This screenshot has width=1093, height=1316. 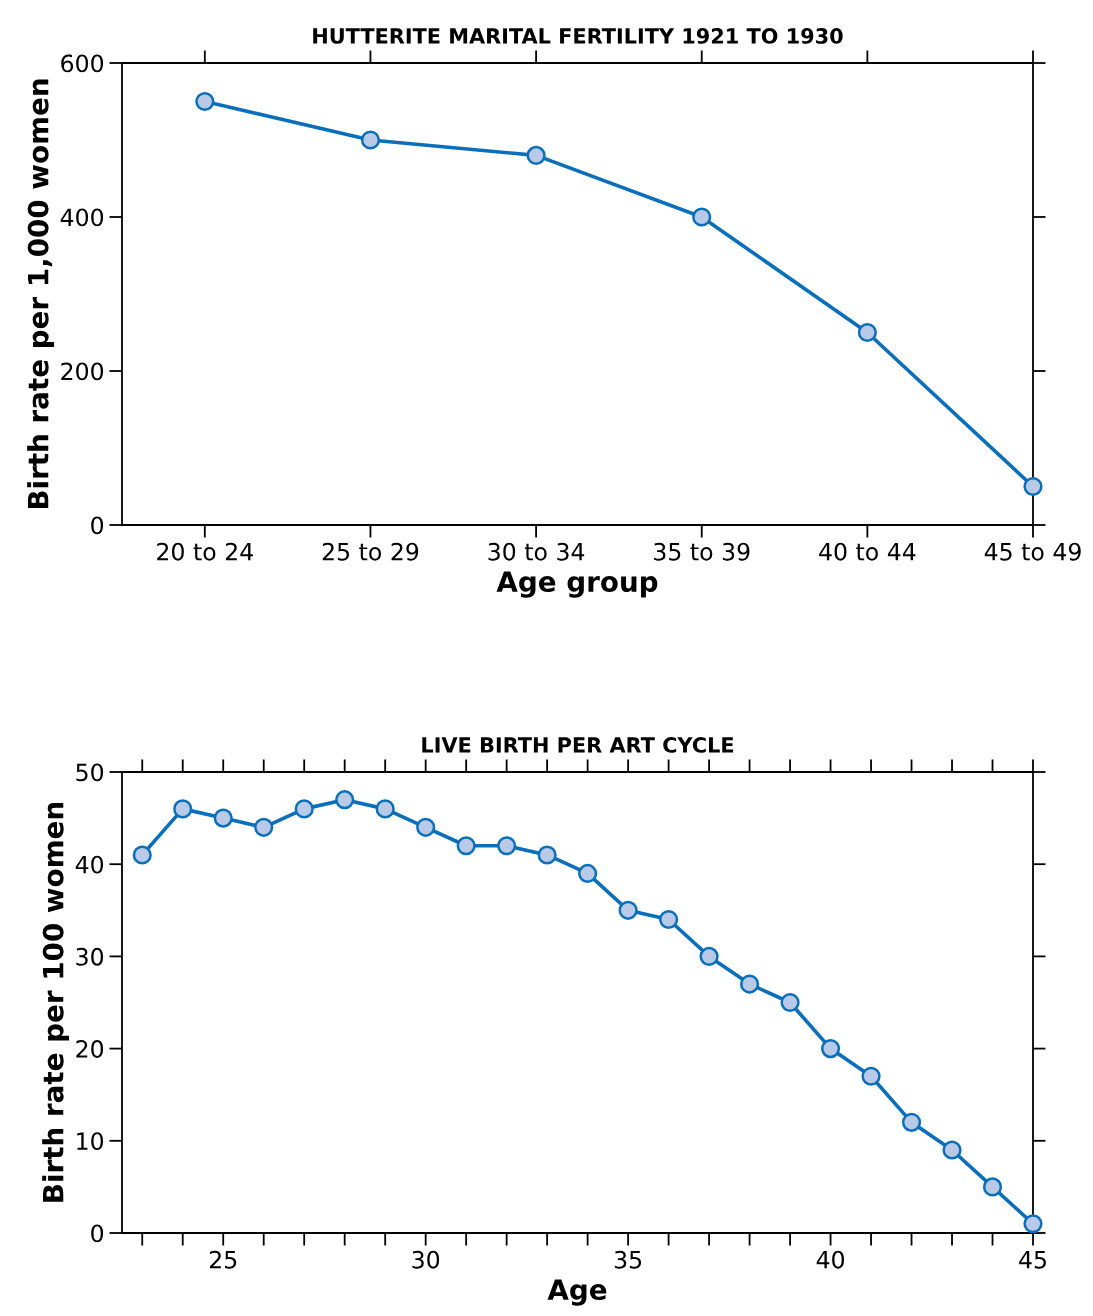 I want to click on y-tick-label: 10, so click(x=90, y=1141).